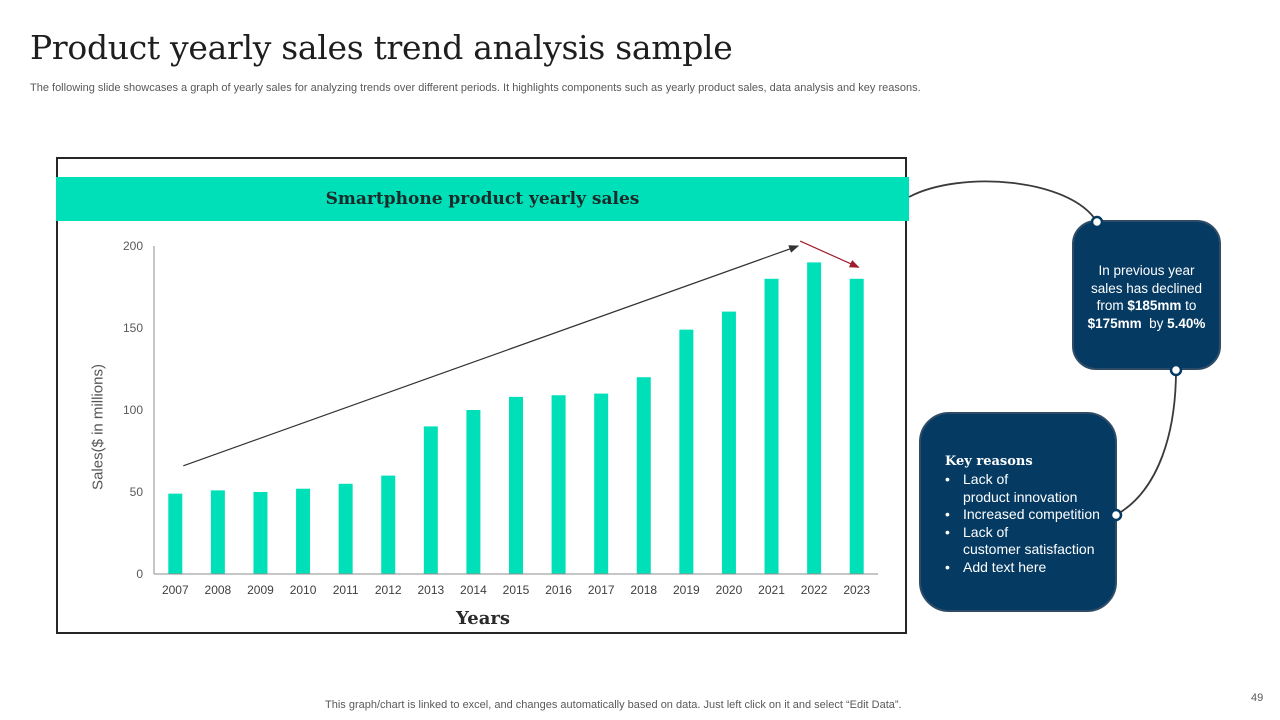 The width and height of the screenshot is (1280, 720). Describe the element at coordinates (1025, 568) in the screenshot. I see `key-reason-item: Add text here` at that location.